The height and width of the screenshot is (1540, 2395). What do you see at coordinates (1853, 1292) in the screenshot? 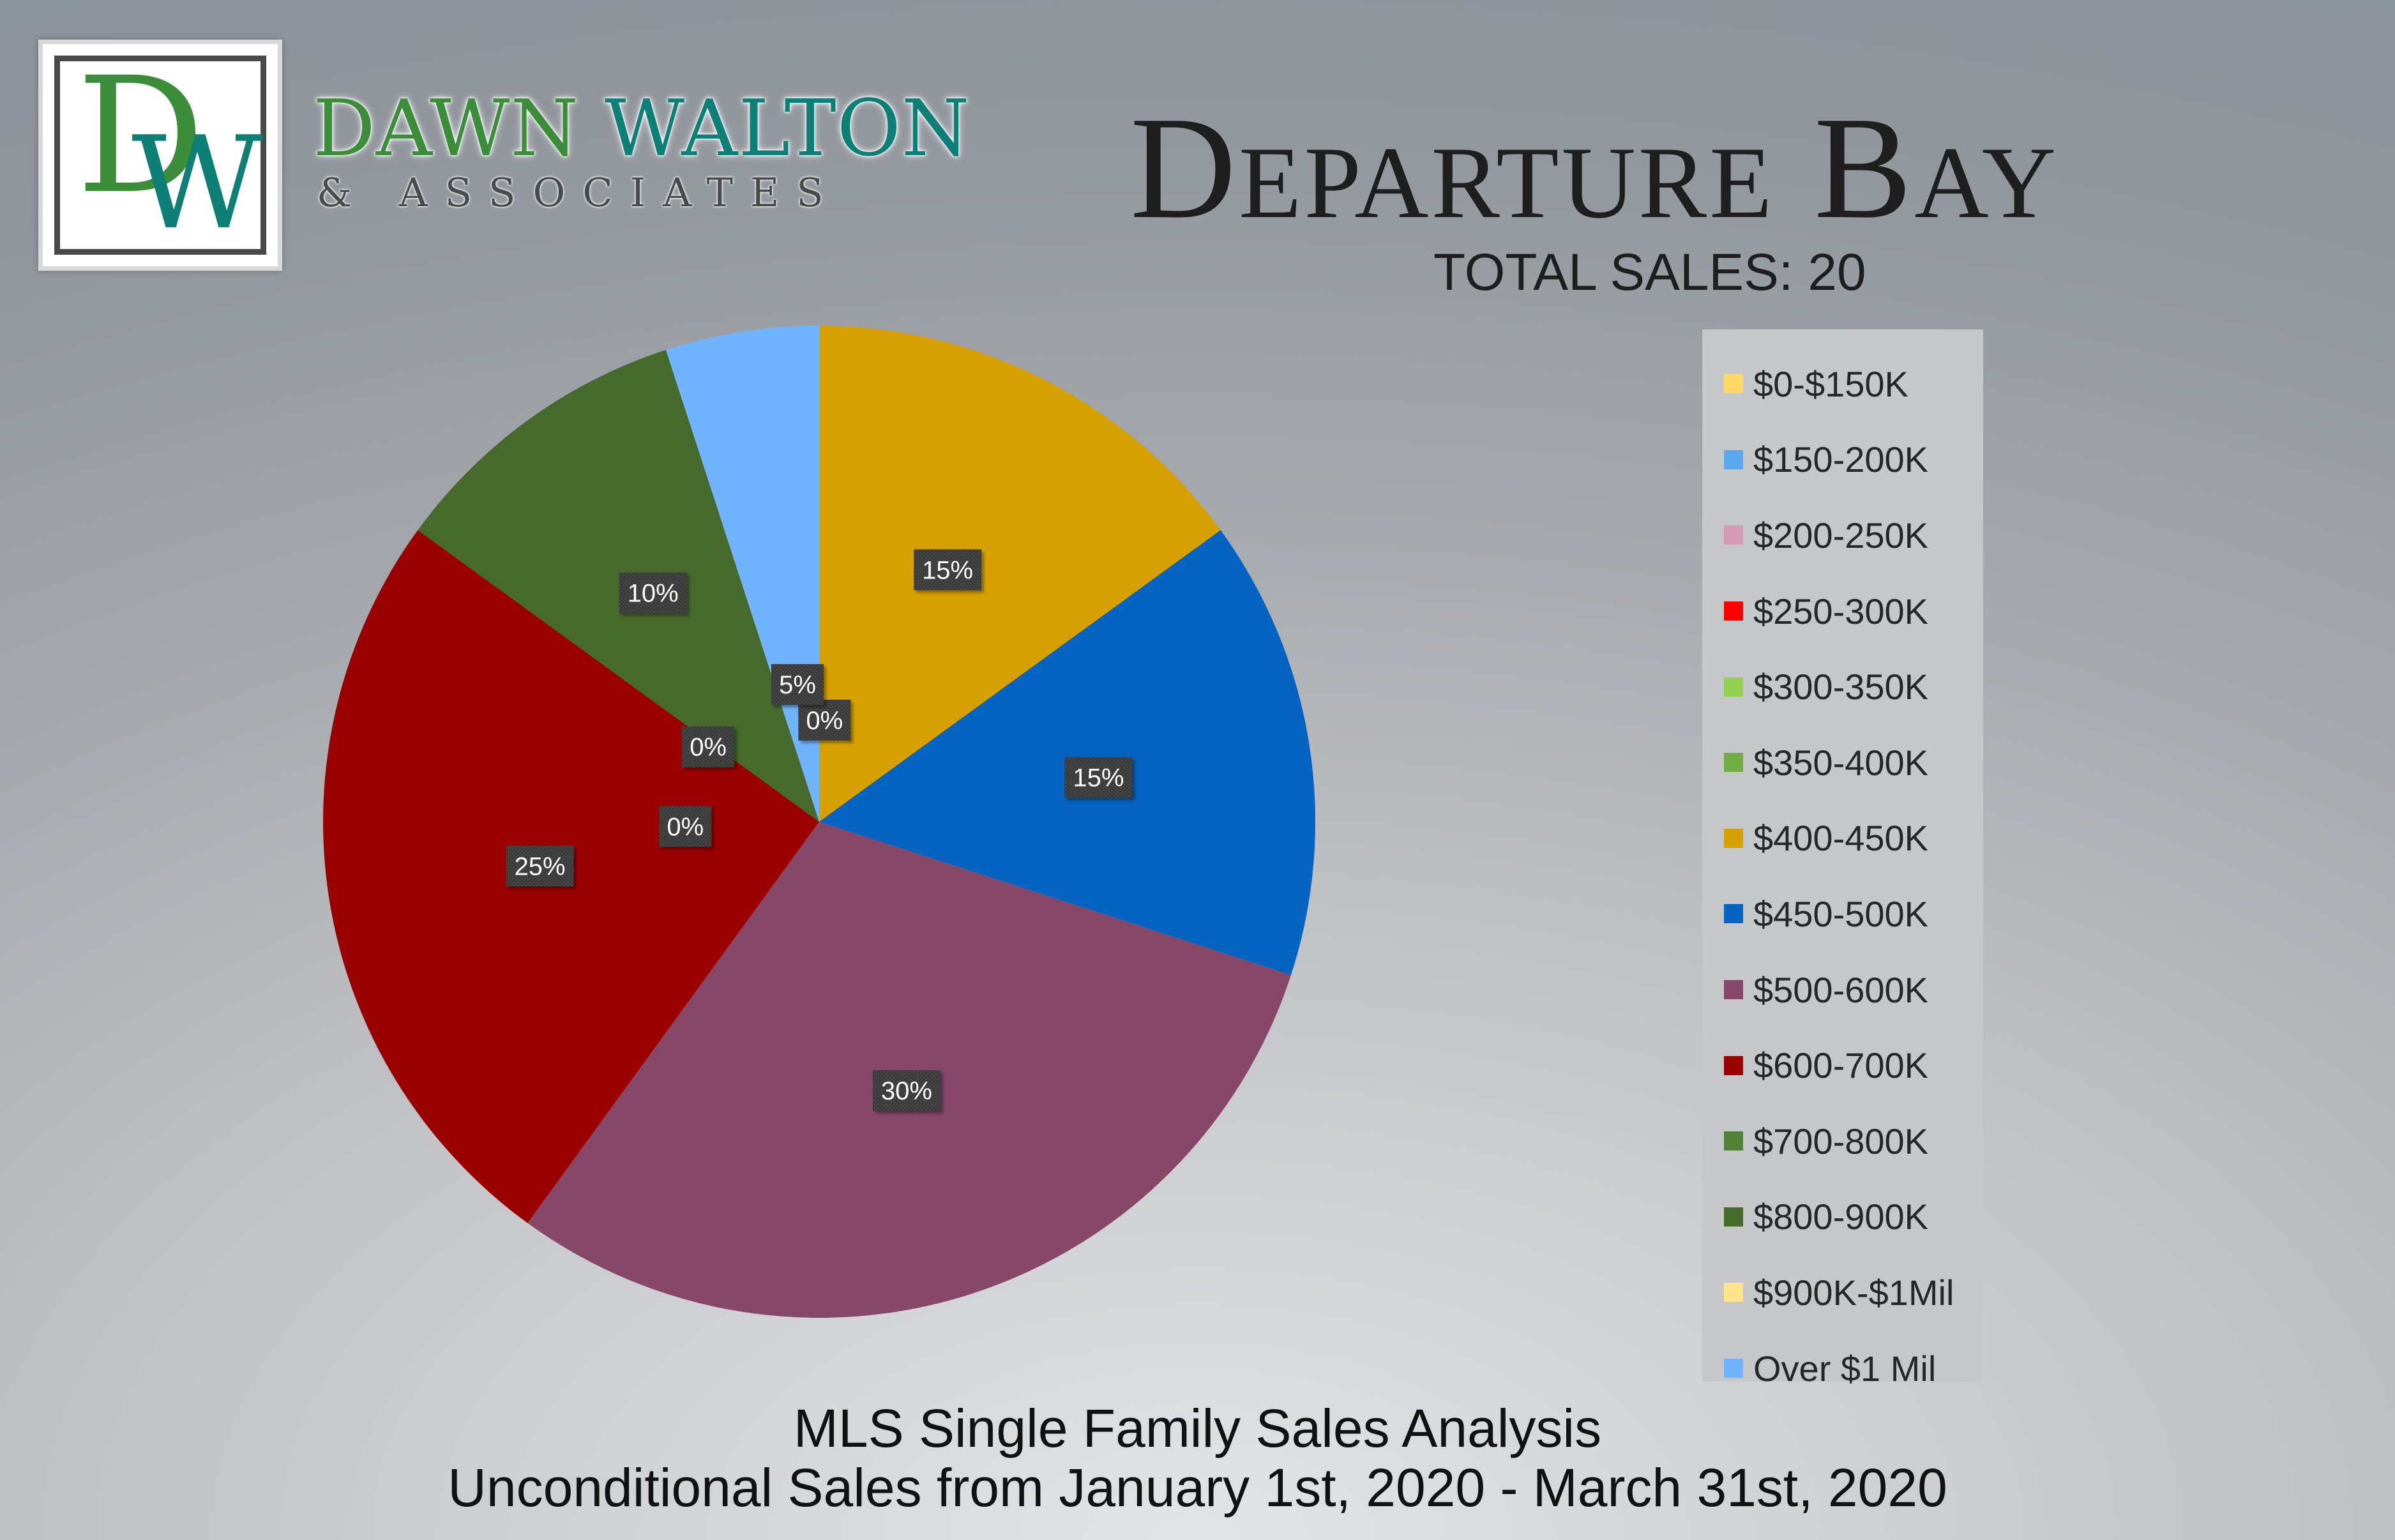
I see `legend-label: $900K-$1Mil` at bounding box center [1853, 1292].